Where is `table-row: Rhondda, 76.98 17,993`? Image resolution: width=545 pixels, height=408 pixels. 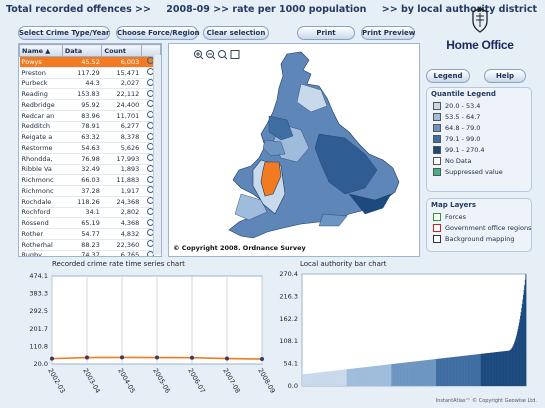 table-row: Rhondda, 76.98 17,993 is located at coordinates (90, 159).